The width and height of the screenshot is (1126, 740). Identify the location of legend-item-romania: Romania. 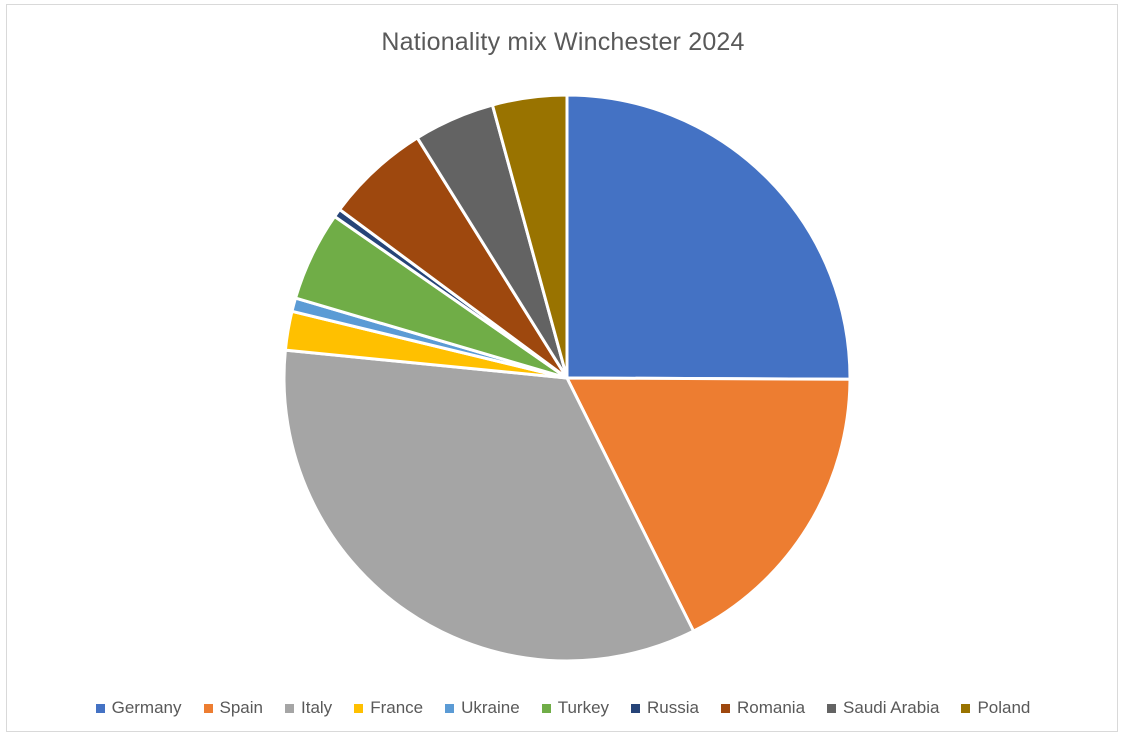
(763, 708).